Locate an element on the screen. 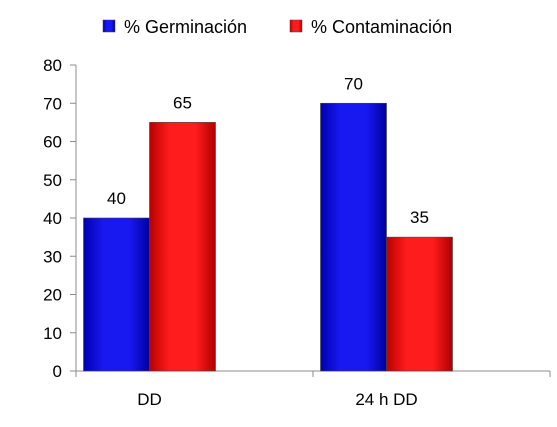 The height and width of the screenshot is (427, 557). legend-label: % Contaminación is located at coordinates (381, 27).